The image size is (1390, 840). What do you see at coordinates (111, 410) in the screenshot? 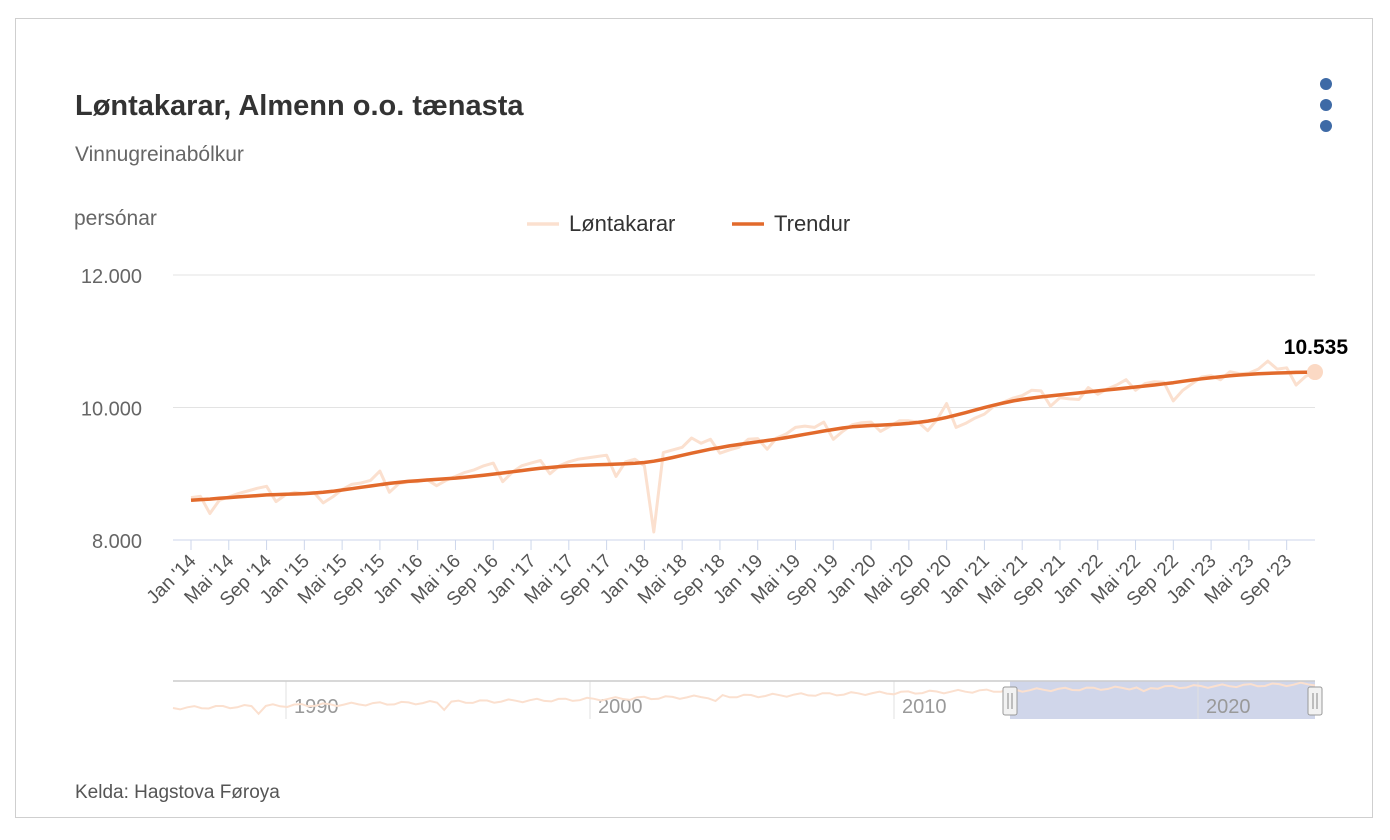
I see `y-tick-label: 10.000` at bounding box center [111, 410].